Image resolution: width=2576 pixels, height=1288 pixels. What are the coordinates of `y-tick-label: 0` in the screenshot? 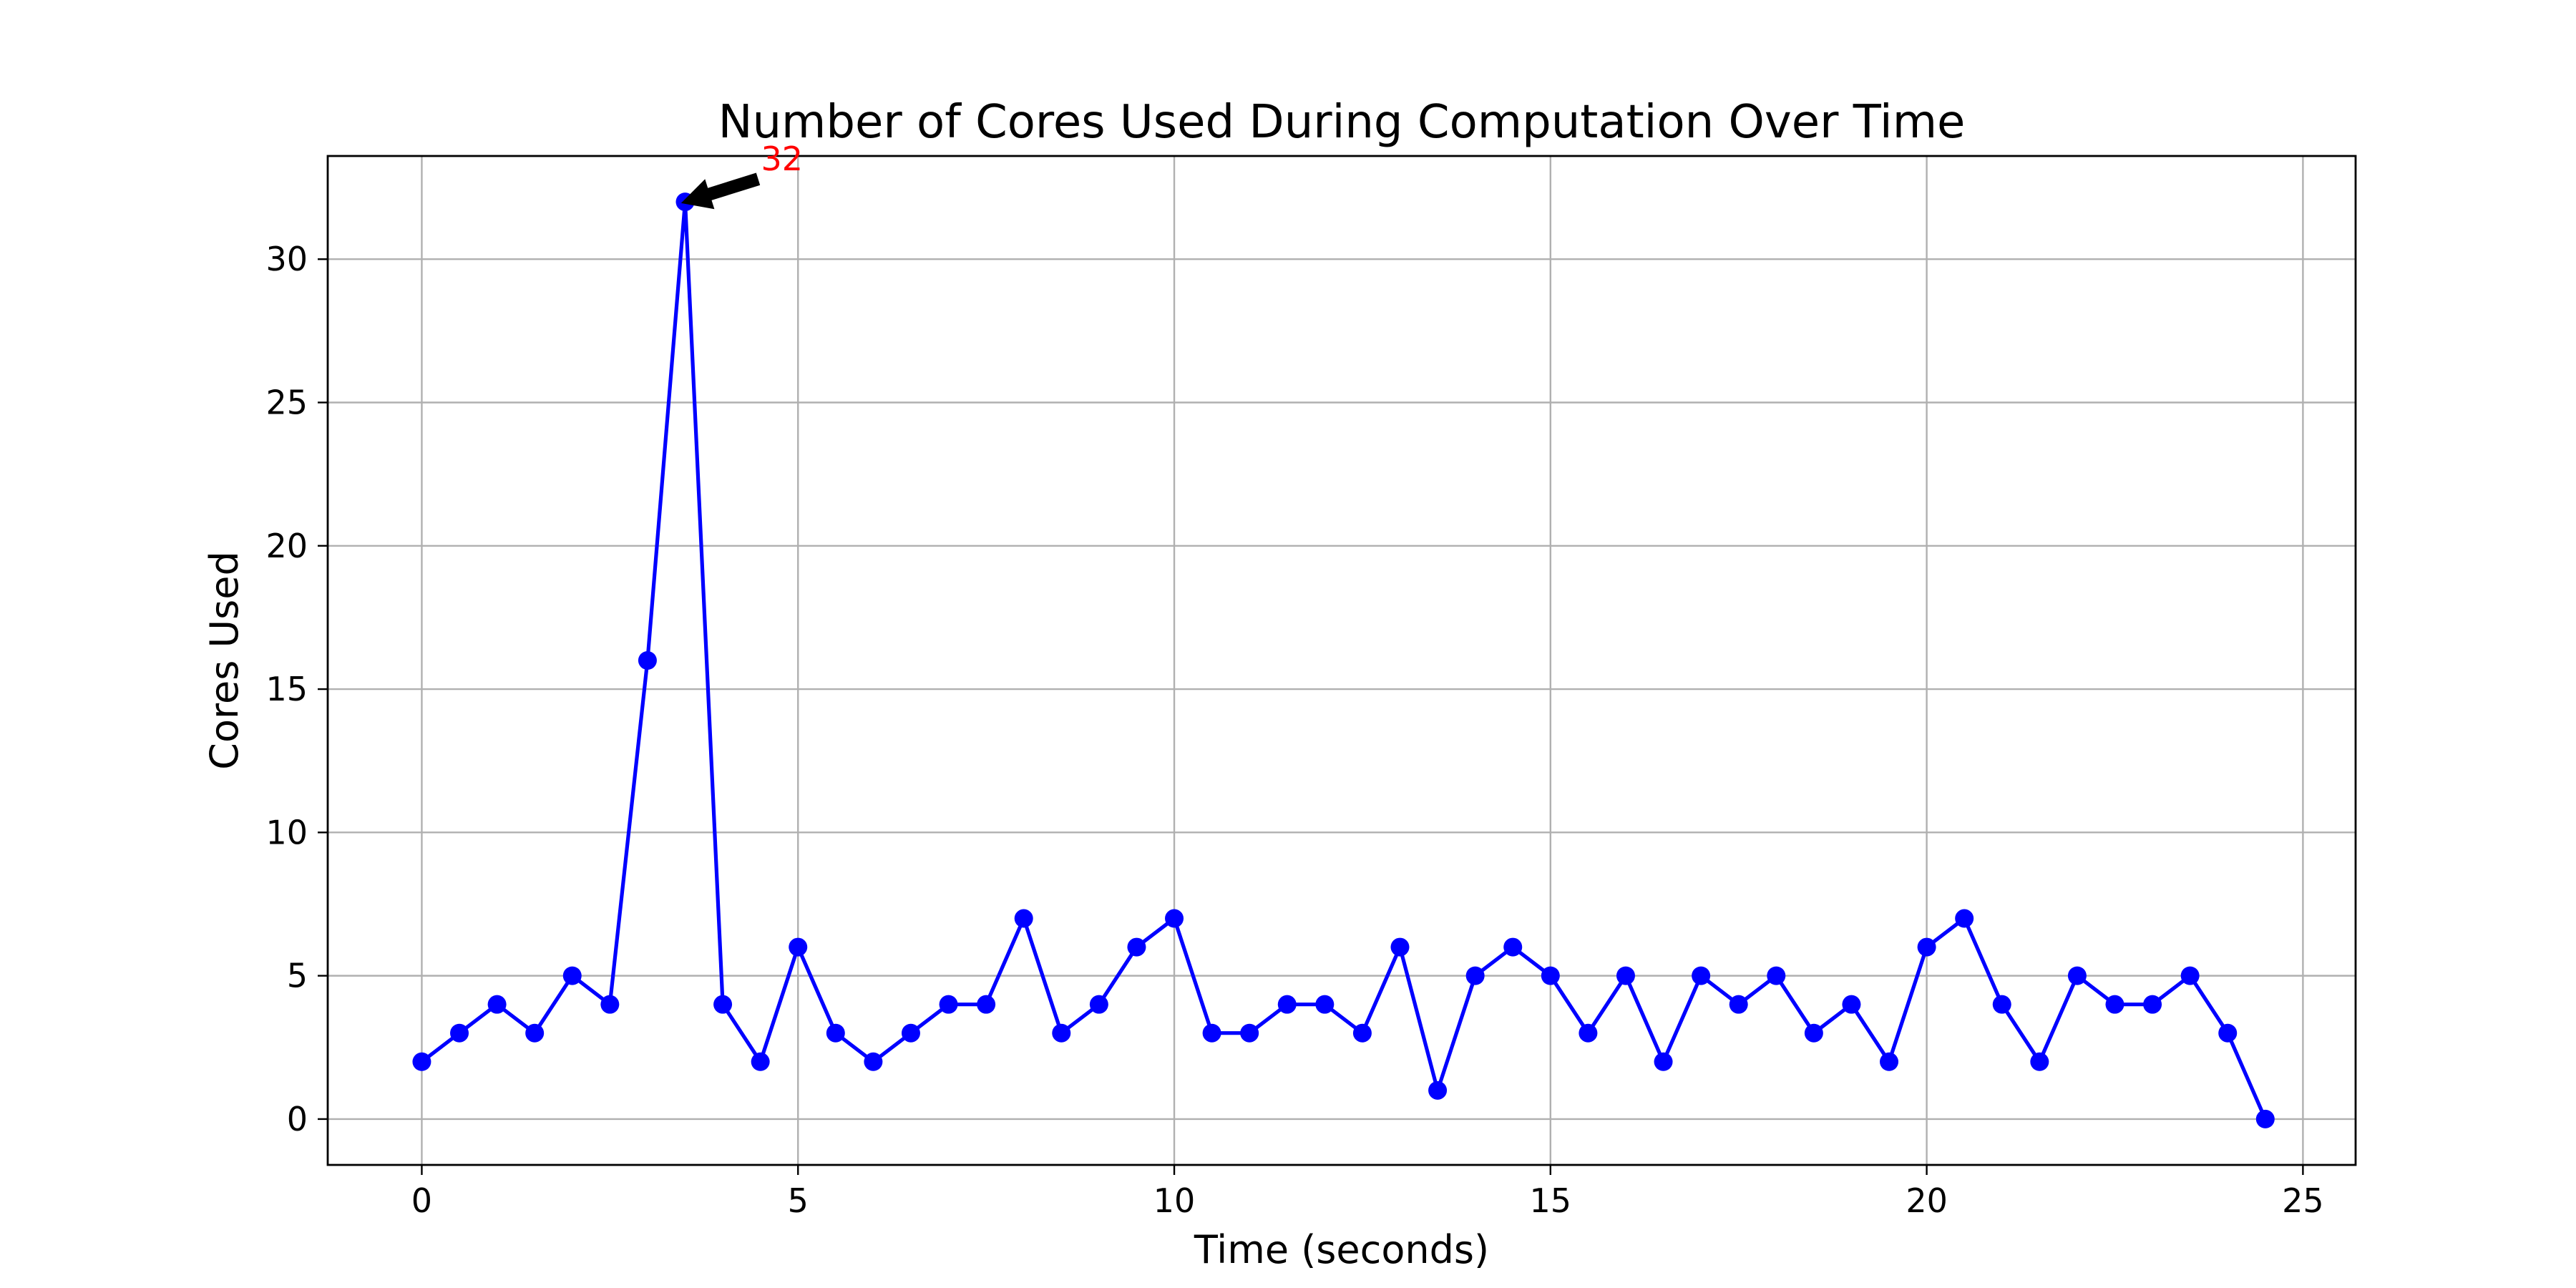 It's located at (297, 1119).